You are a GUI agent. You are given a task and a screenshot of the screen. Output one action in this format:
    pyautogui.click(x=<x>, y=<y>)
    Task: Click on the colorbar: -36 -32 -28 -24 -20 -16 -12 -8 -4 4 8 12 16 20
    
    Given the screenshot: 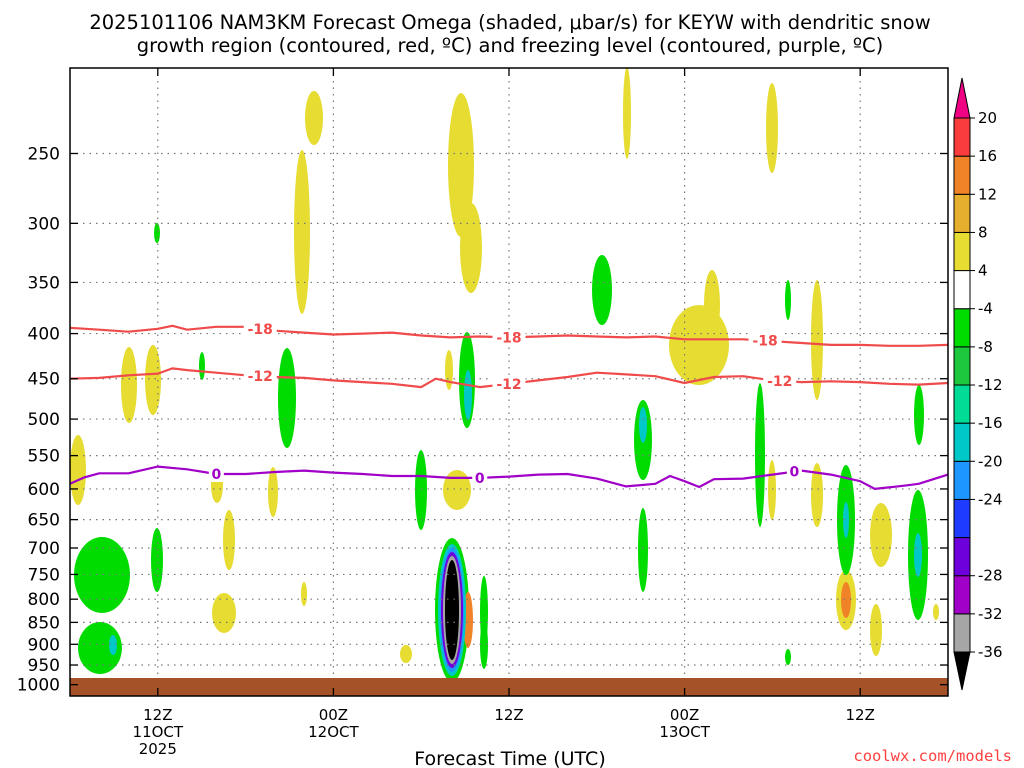 What is the action you would take?
    pyautogui.click(x=978, y=384)
    